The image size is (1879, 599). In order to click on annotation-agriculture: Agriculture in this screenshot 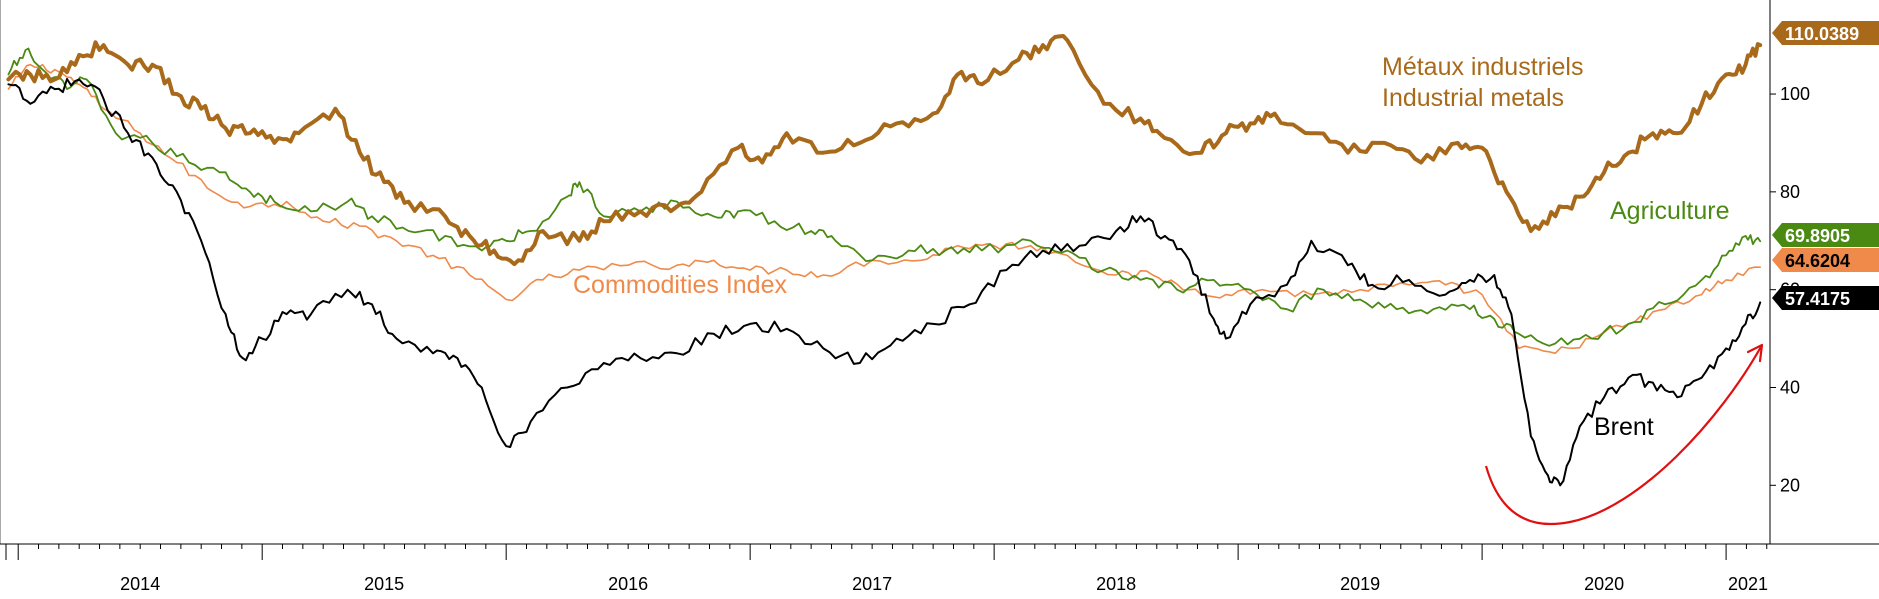, I will do `click(1670, 211)`.